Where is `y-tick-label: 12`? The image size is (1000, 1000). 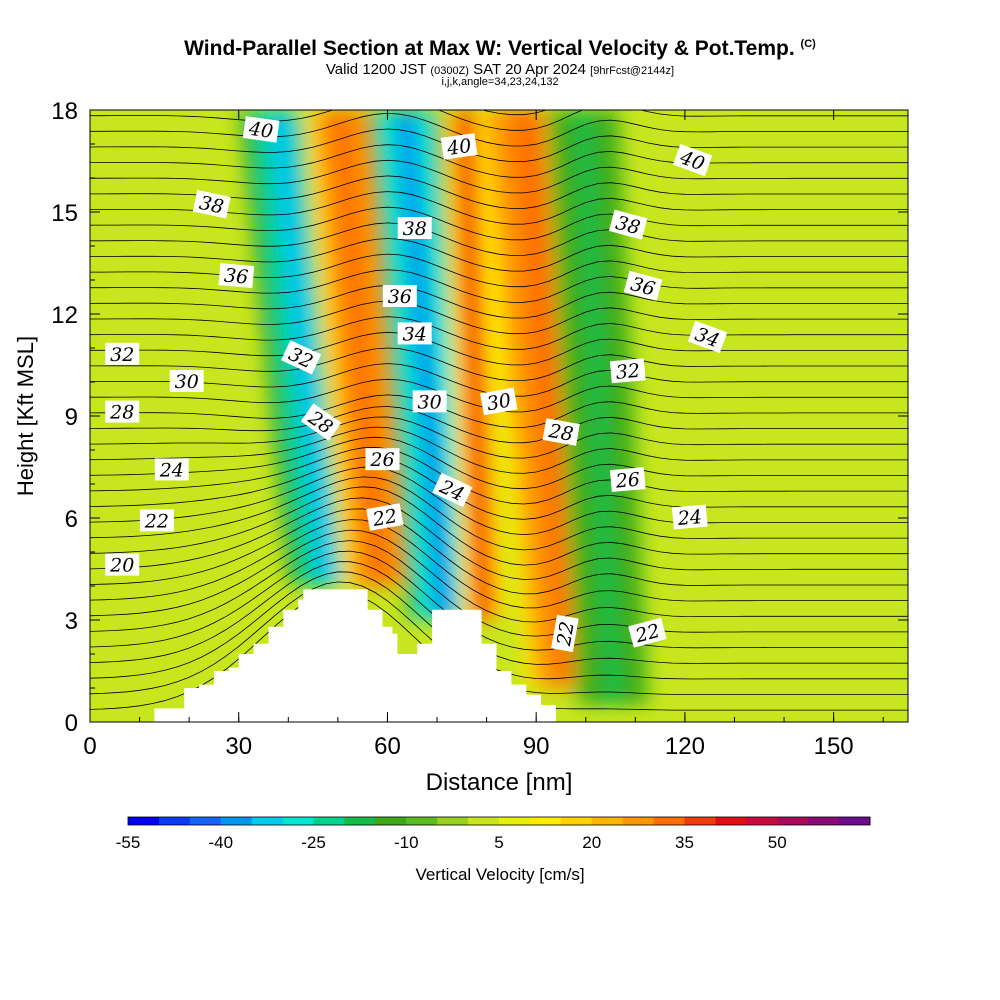 y-tick-label: 12 is located at coordinates (64, 315).